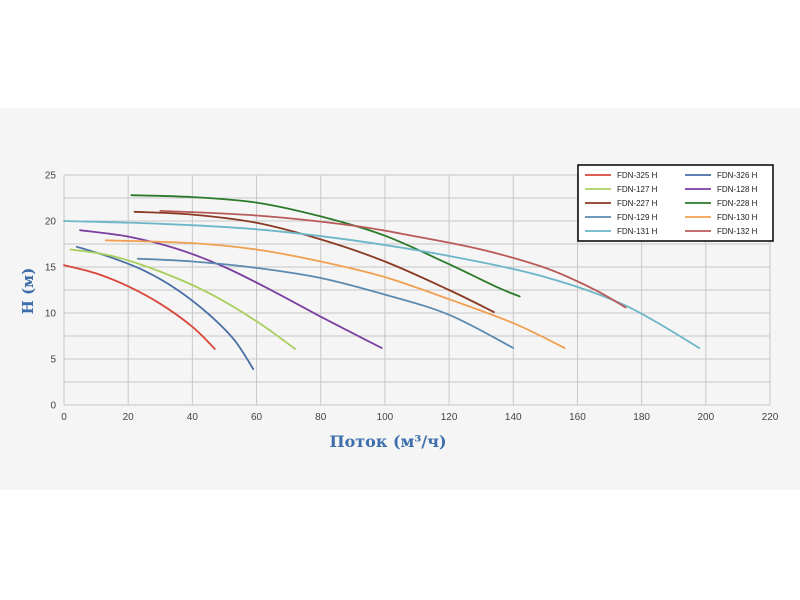 This screenshot has width=800, height=600. I want to click on series-line-fdn-228-h, so click(325, 246).